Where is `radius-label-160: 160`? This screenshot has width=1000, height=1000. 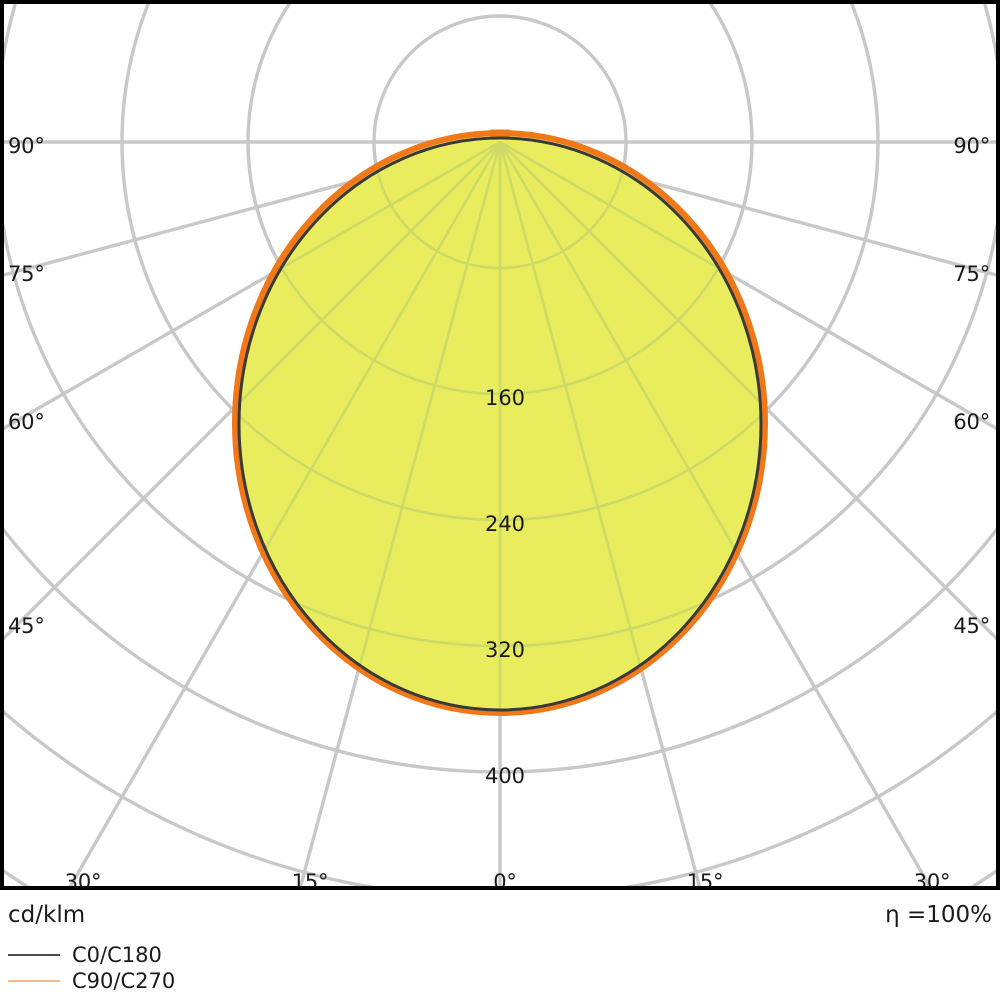
radius-label-160: 160 is located at coordinates (505, 398).